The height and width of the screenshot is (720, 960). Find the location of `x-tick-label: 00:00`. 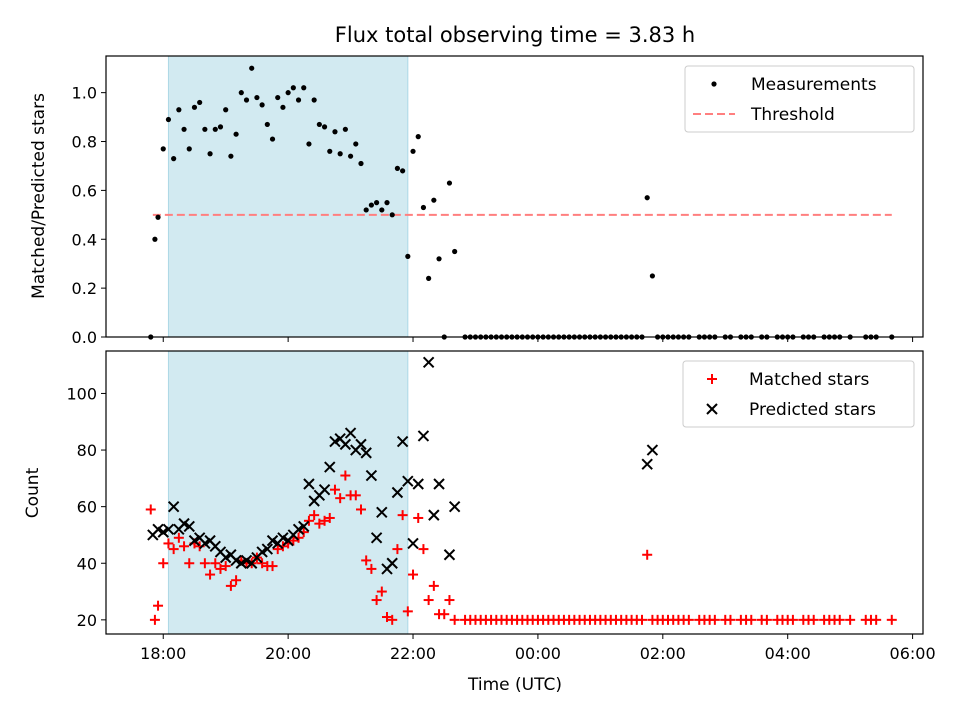

x-tick-label: 00:00 is located at coordinates (538, 653).